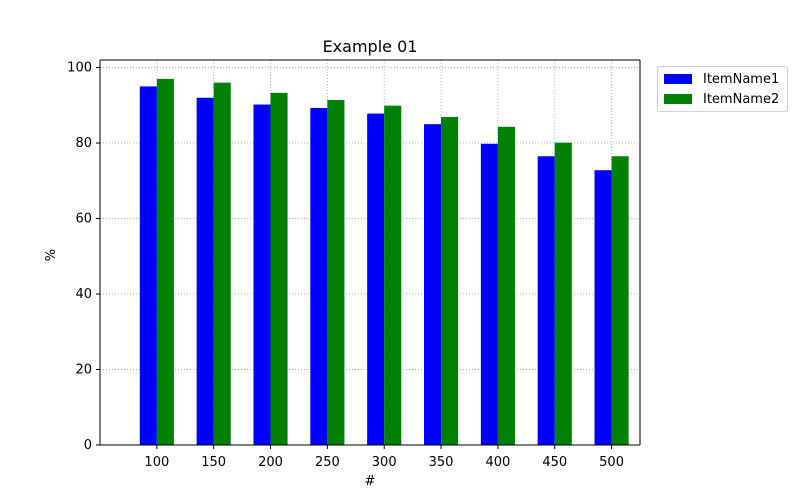  What do you see at coordinates (384, 462) in the screenshot?
I see `x-tick-label-4: 300` at bounding box center [384, 462].